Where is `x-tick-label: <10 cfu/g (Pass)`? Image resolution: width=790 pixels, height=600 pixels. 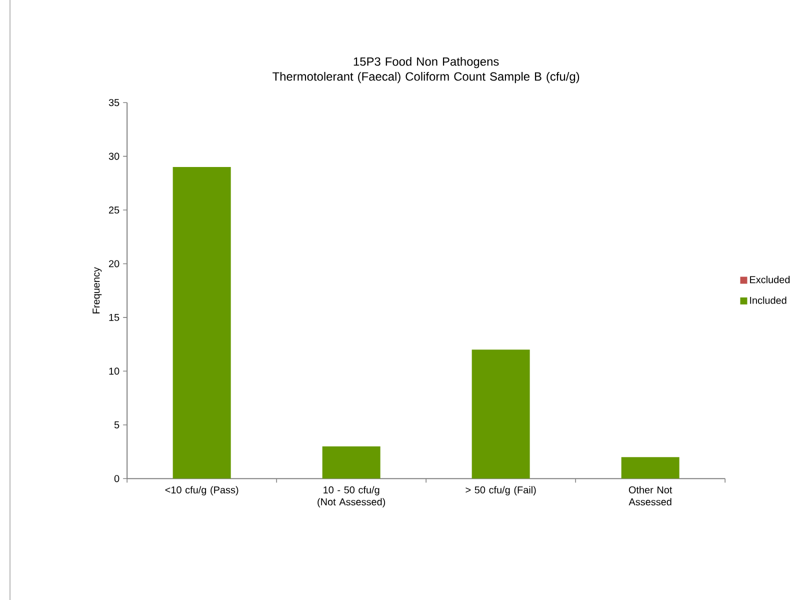
x-tick-label: <10 cfu/g (Pass) is located at coordinates (201, 491).